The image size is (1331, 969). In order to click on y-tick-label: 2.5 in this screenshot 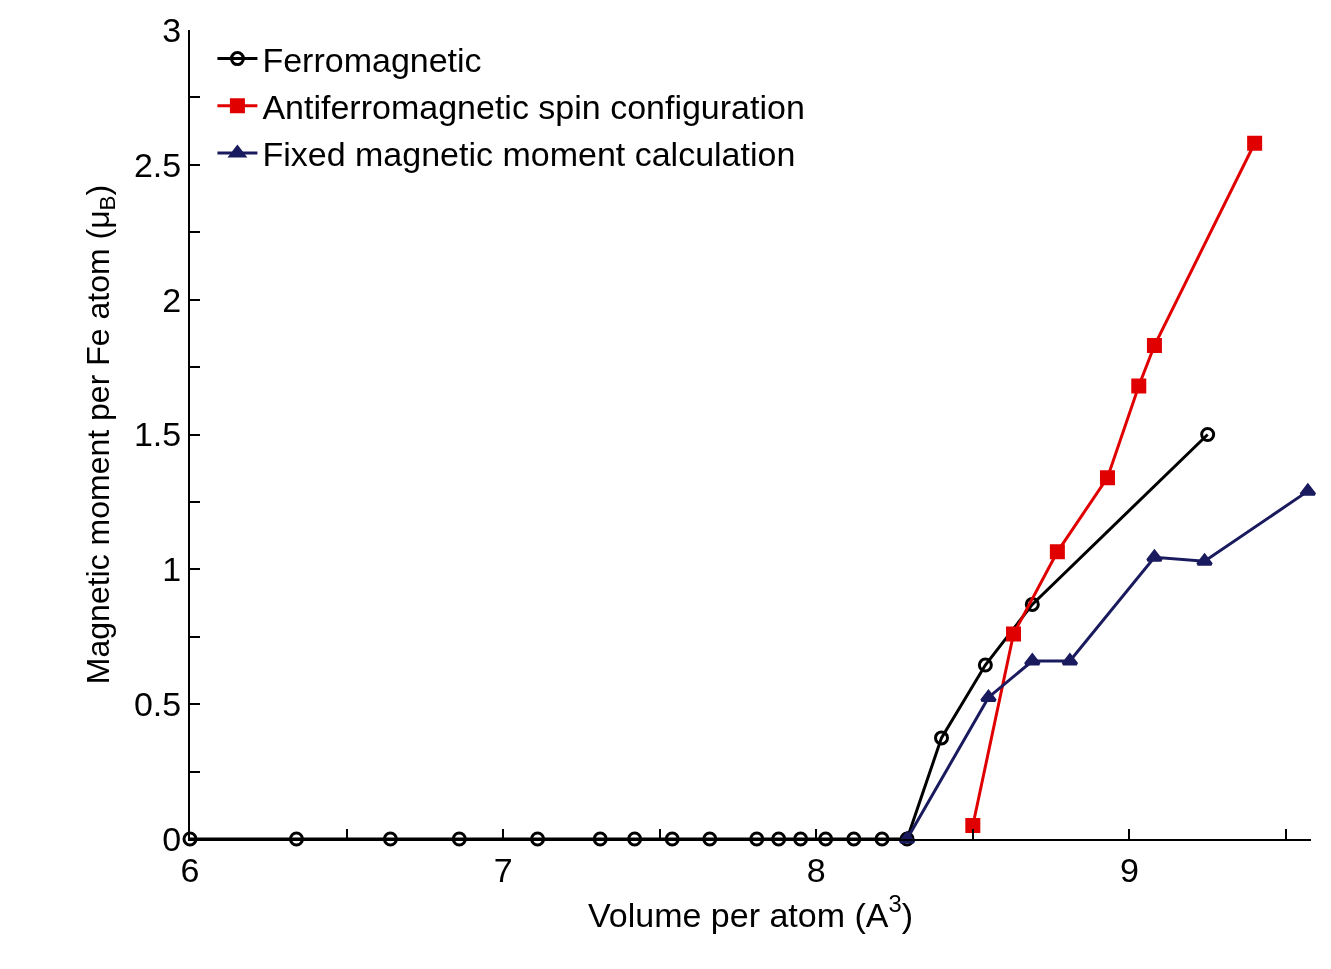, I will do `click(157, 164)`.